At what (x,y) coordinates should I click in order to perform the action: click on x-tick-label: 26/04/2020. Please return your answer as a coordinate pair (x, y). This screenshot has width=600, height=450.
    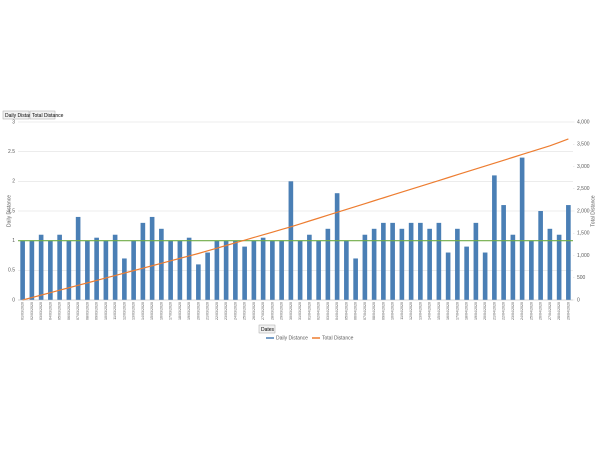
    Looking at the image, I should click on (541, 311).